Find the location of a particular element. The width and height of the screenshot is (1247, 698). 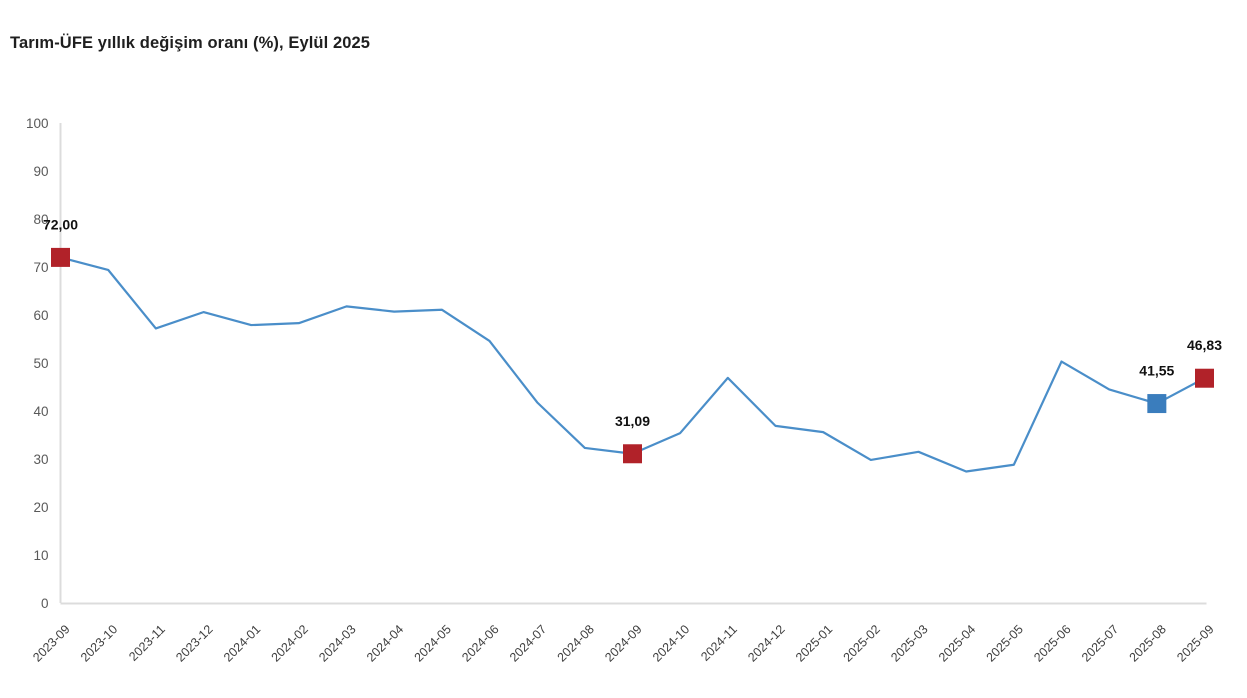

y-tick-label: 50 is located at coordinates (40, 363).